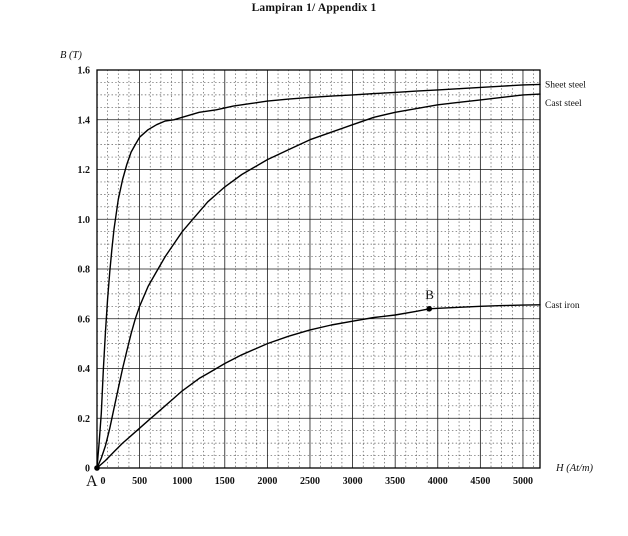 The height and width of the screenshot is (536, 628). What do you see at coordinates (84, 220) in the screenshot?
I see `y-tick-label: 1.0` at bounding box center [84, 220].